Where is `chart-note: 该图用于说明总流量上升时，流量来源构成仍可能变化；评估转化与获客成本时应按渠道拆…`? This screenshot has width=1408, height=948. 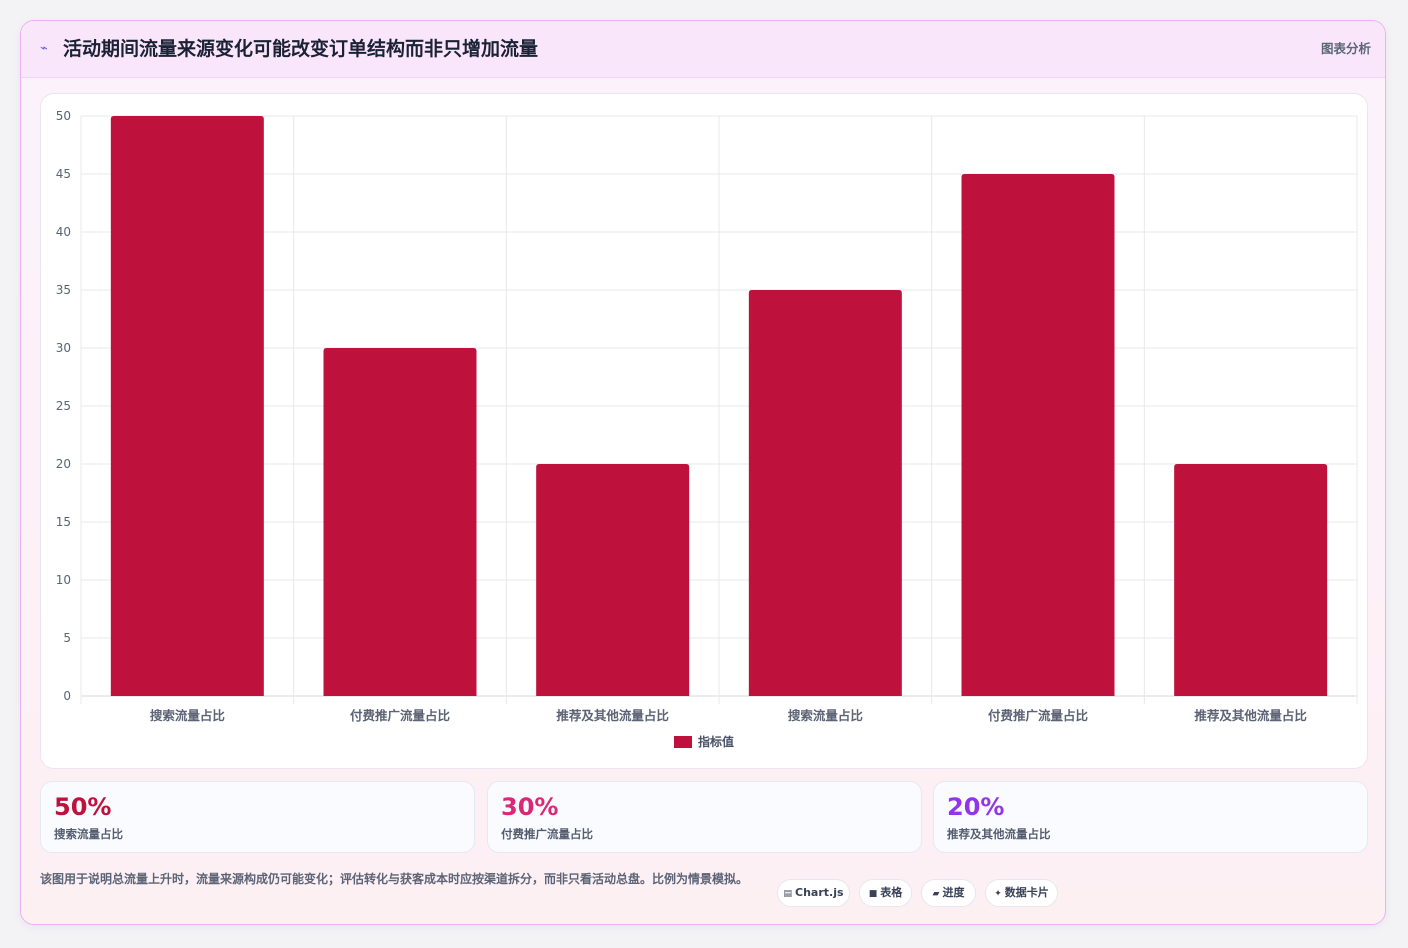 chart-note: 该图用于说明总流量上升时，流量来源构成仍可能变化；评估转化与获客成本时应按渠道拆… is located at coordinates (394, 879).